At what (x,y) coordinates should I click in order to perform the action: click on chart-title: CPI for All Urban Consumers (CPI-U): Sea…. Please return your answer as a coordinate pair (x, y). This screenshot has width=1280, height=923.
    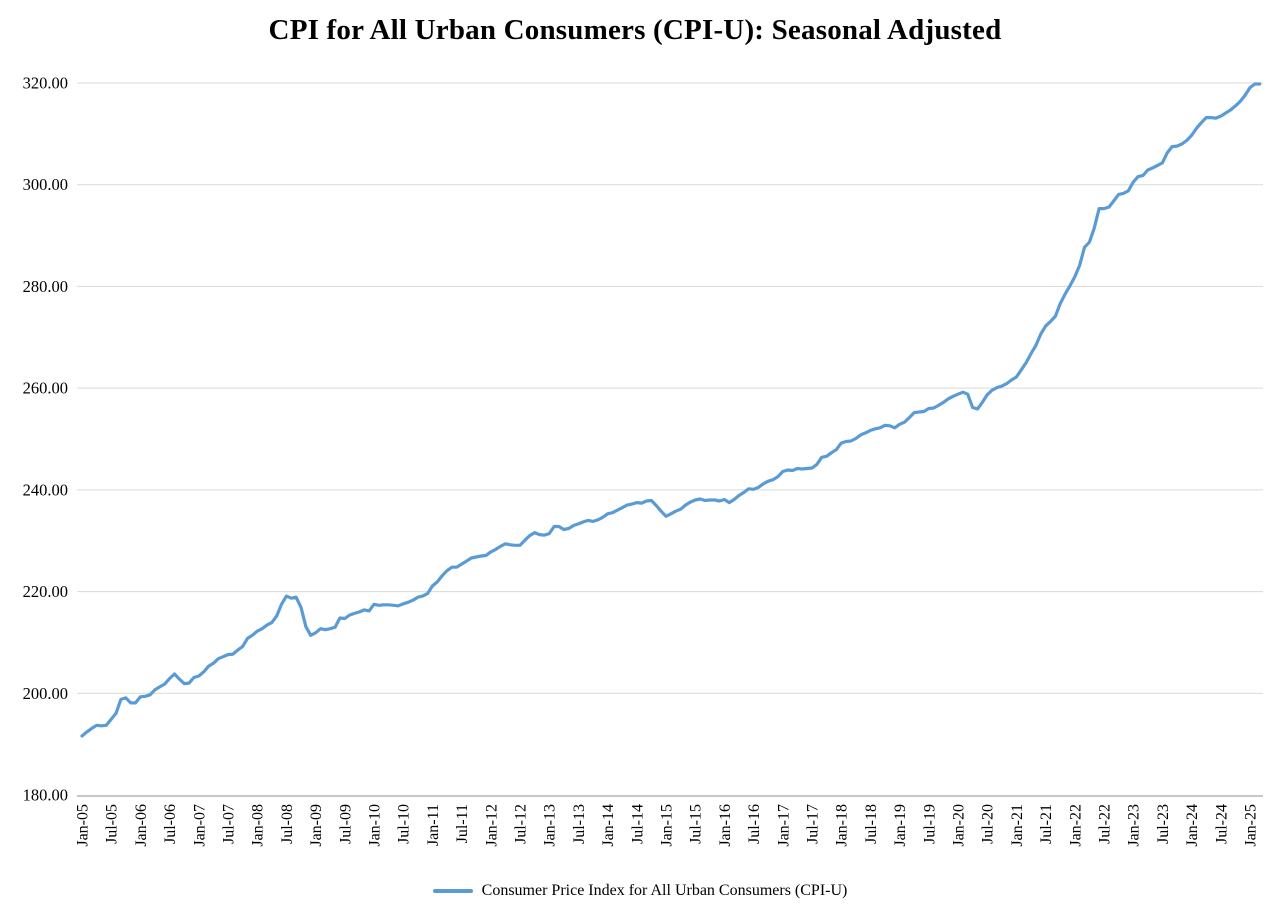
    Looking at the image, I should click on (635, 30).